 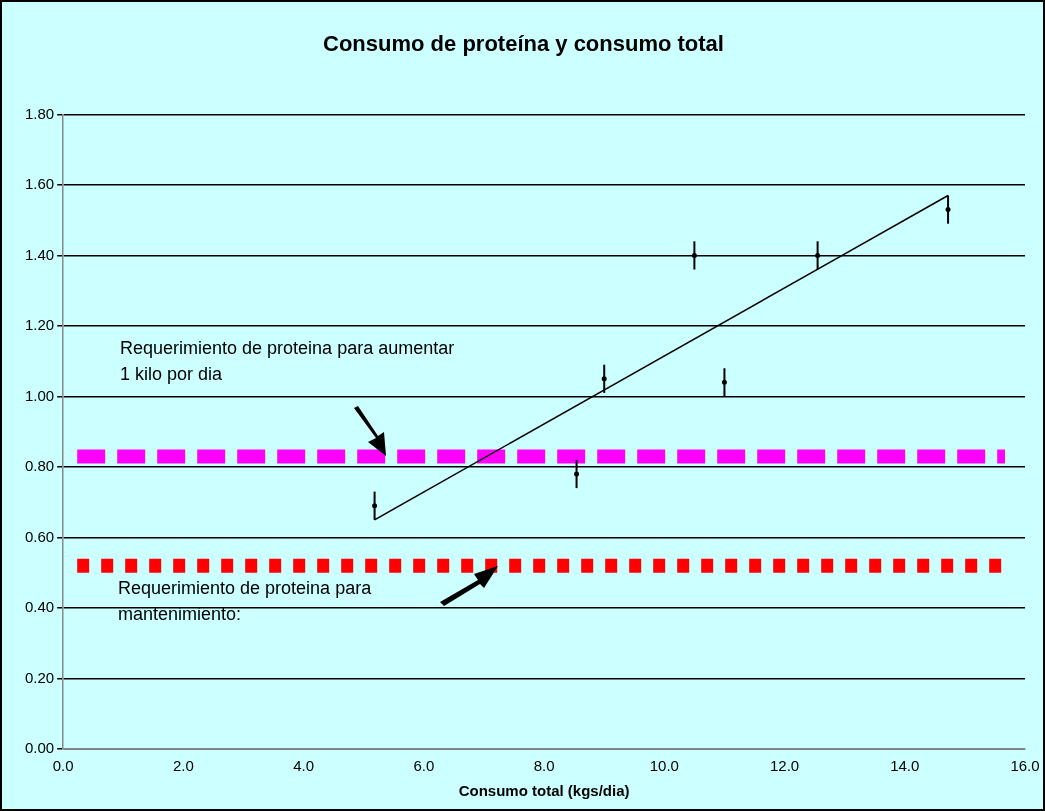 What do you see at coordinates (1025, 766) in the screenshot?
I see `x-tick-label: 16.0` at bounding box center [1025, 766].